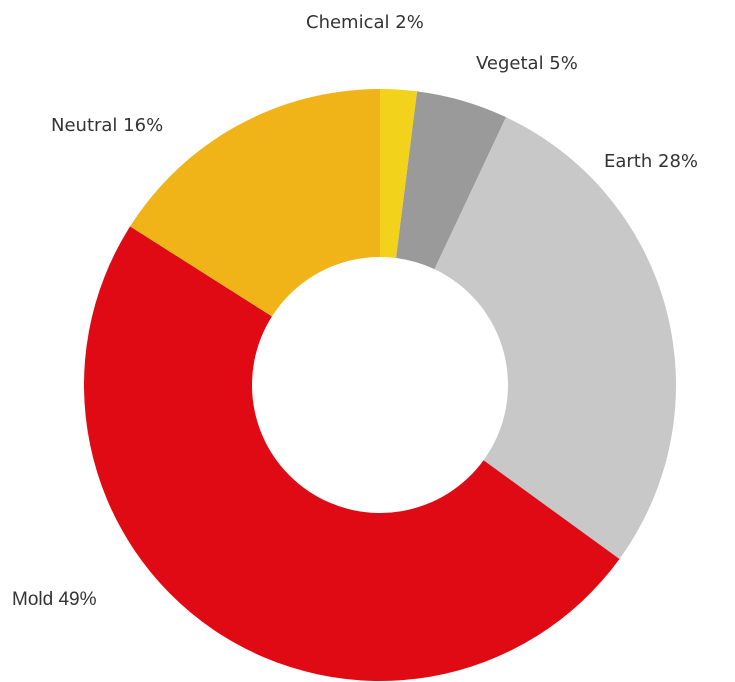 The image size is (735, 682). Describe the element at coordinates (255, 202) in the screenshot. I see `slice-neutral` at that location.